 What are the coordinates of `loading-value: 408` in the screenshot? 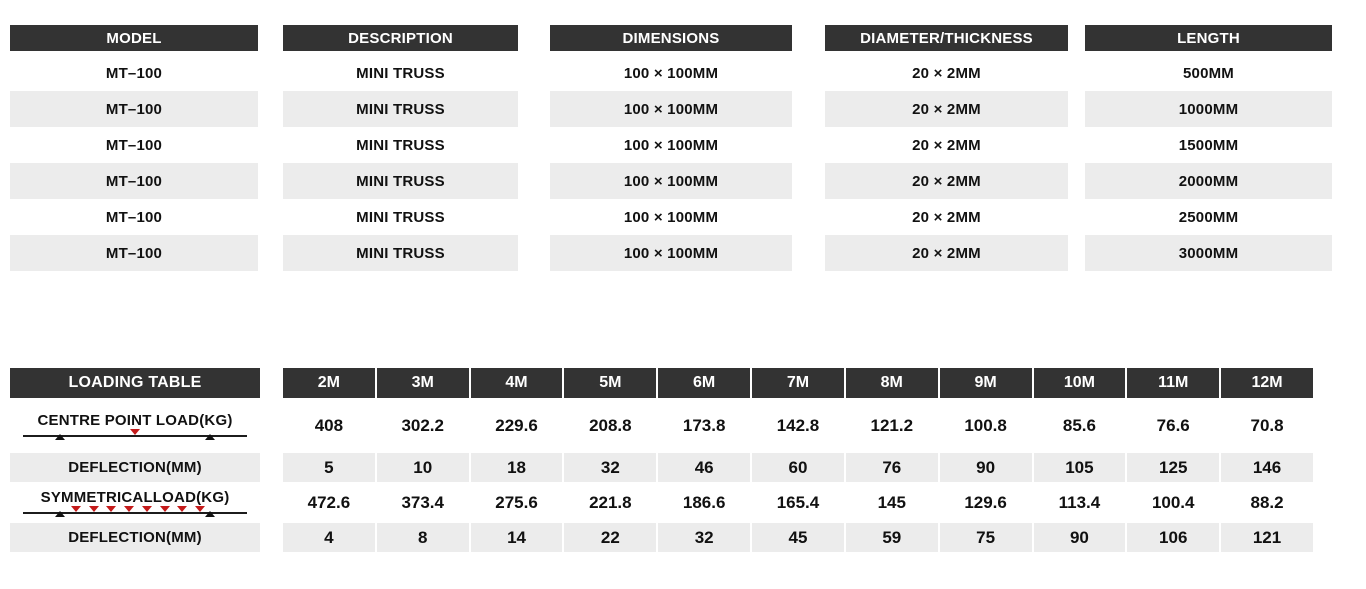 It's located at (329, 425).